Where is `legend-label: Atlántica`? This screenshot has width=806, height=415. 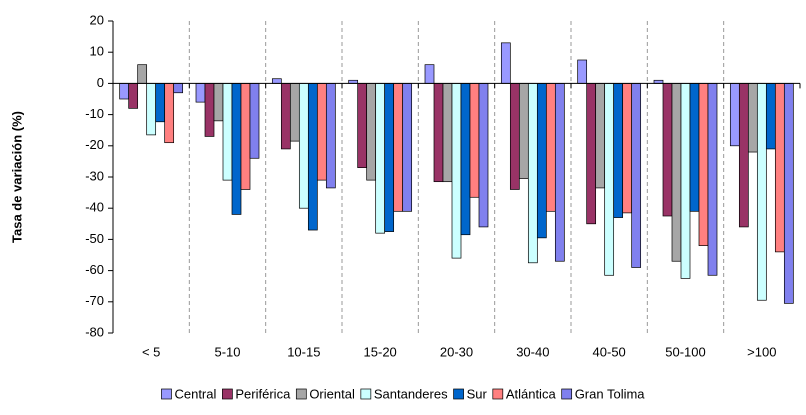 legend-label: Atlántica is located at coordinates (531, 393).